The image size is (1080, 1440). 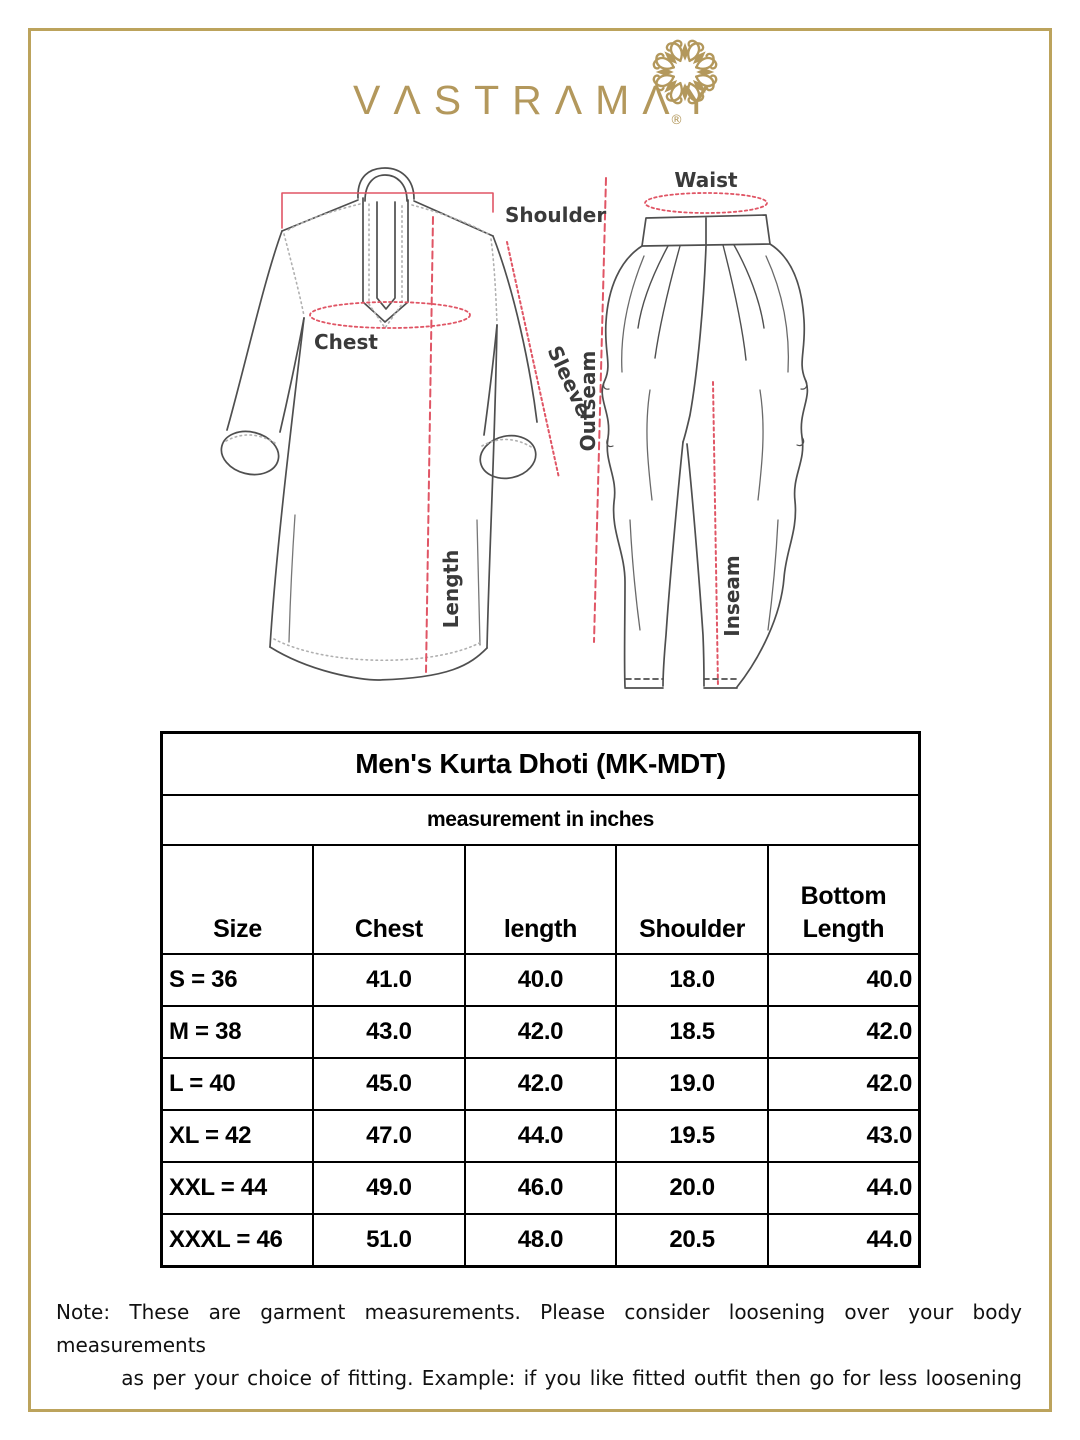 I want to click on shoulder-value: 19.0, so click(x=692, y=1084).